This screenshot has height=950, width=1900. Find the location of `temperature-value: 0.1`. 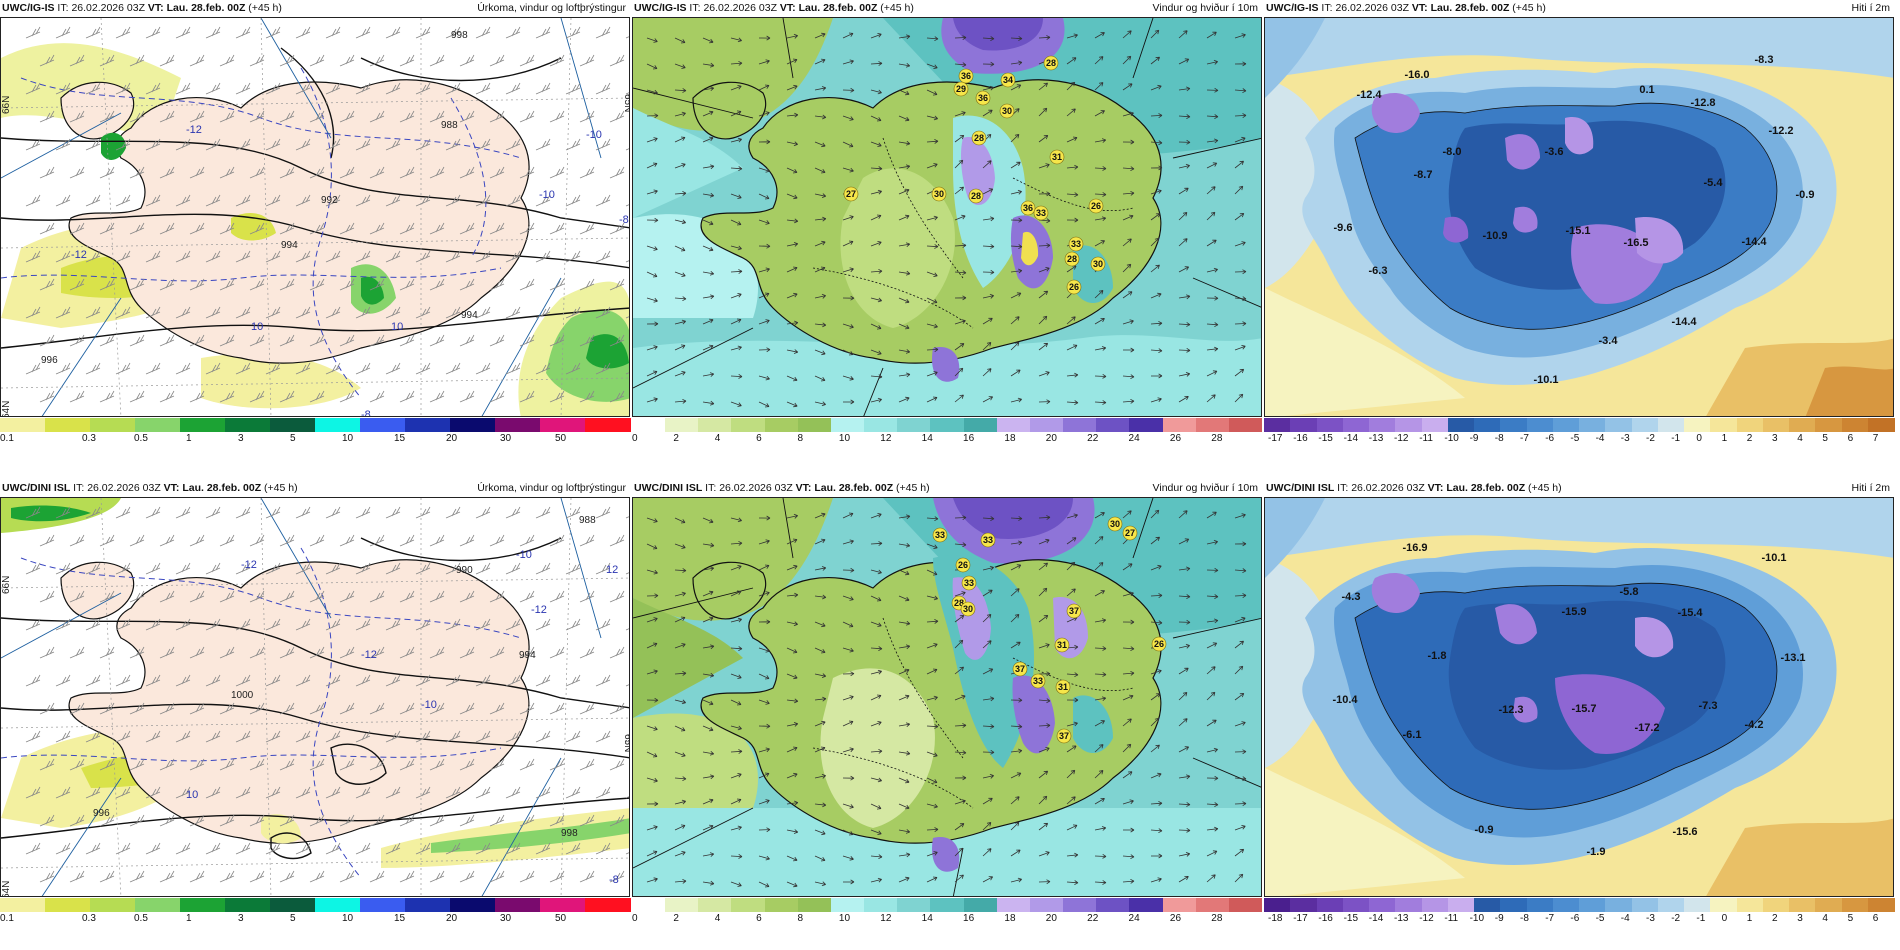

temperature-value: 0.1 is located at coordinates (1646, 90).